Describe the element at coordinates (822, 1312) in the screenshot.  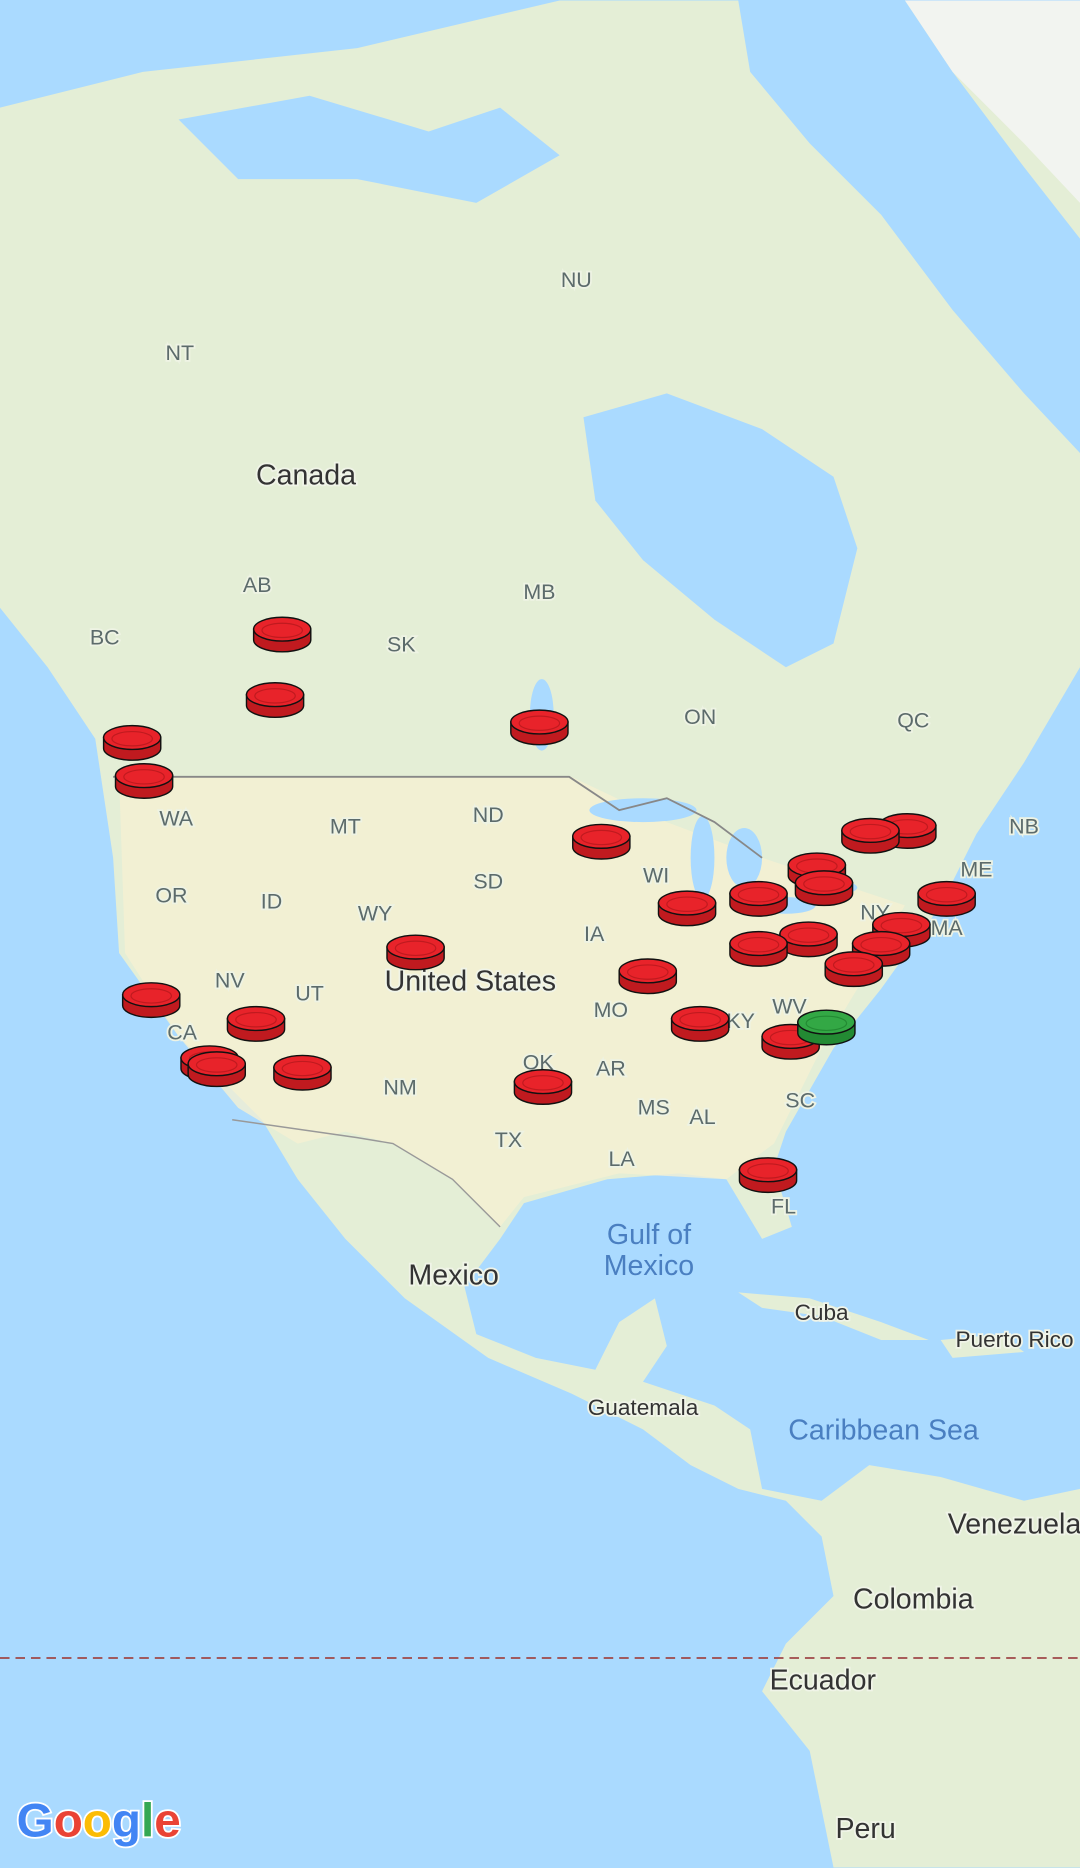
I see `country-label: Cuba` at that location.